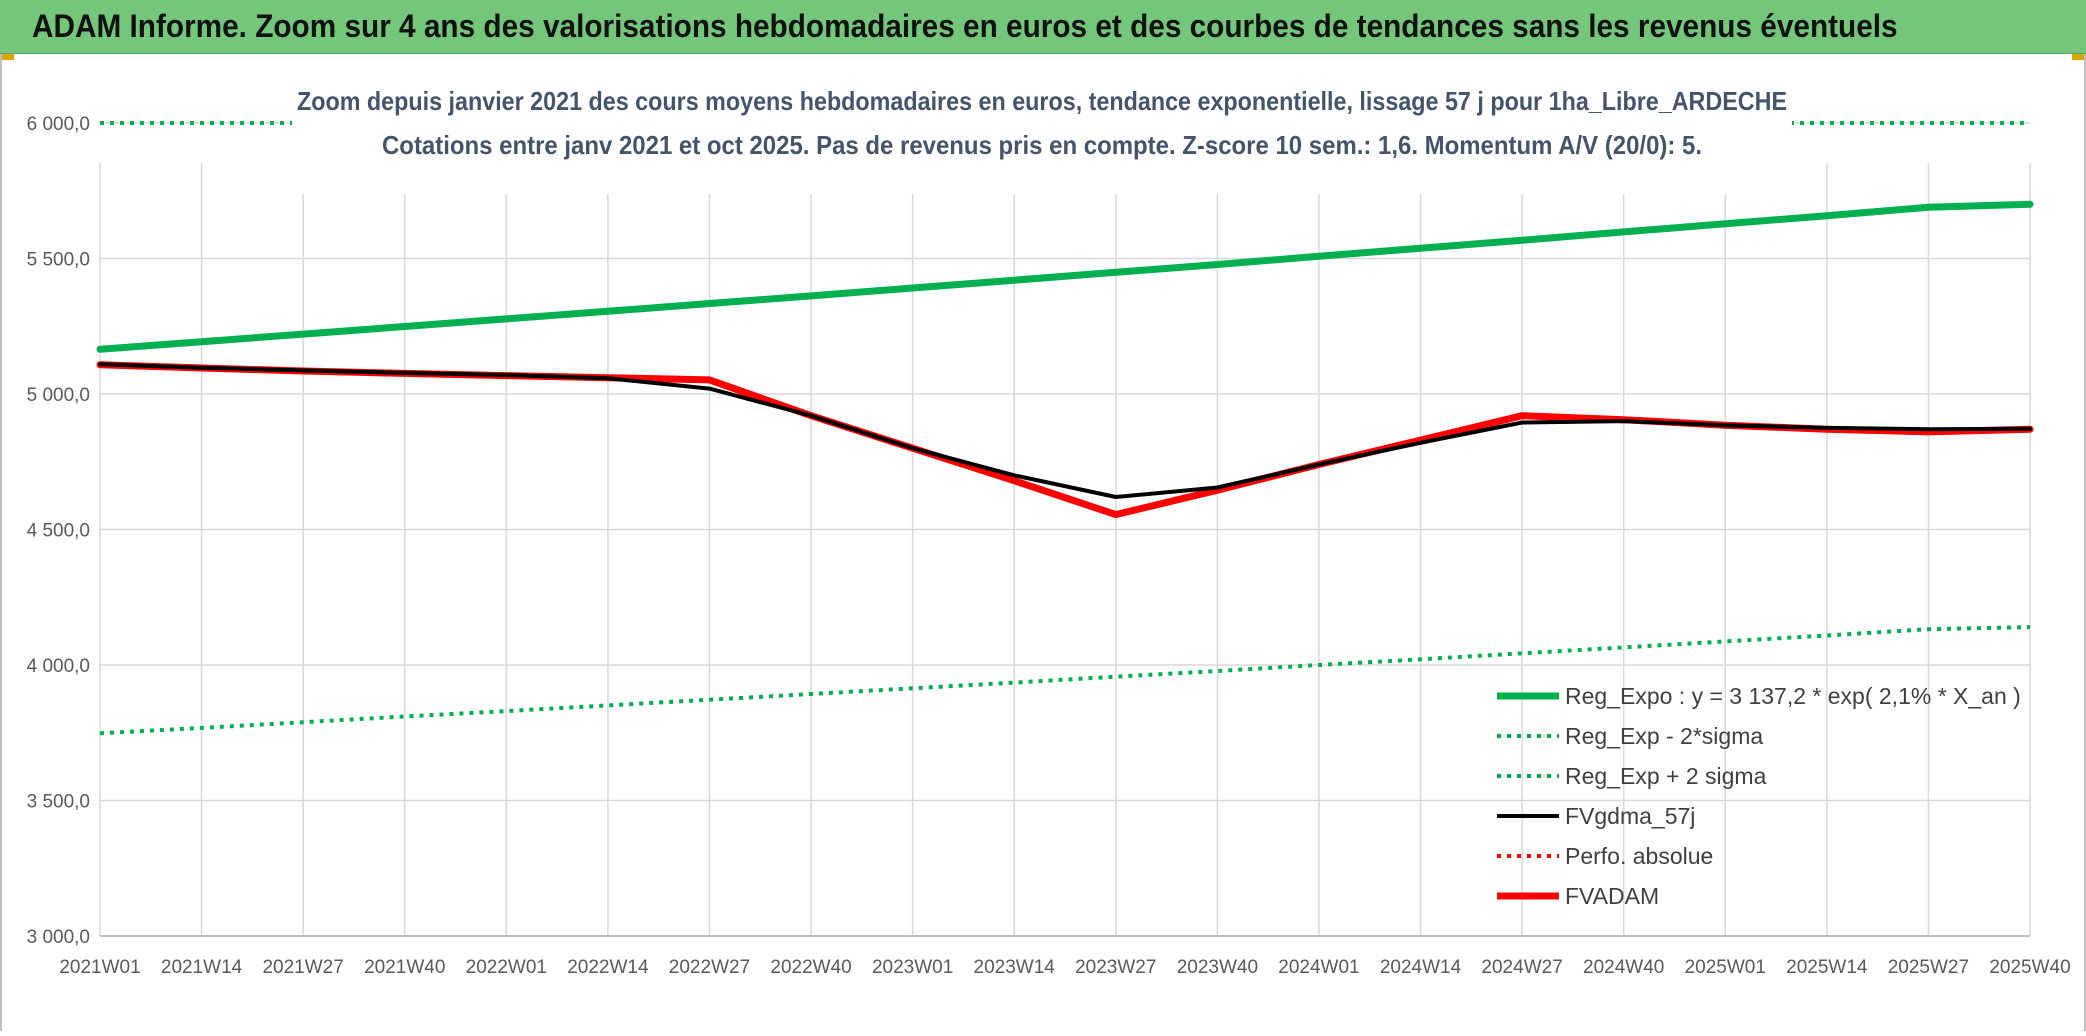  What do you see at coordinates (1666, 776) in the screenshot?
I see `legend-label: Reg_Exp + 2 sigma` at bounding box center [1666, 776].